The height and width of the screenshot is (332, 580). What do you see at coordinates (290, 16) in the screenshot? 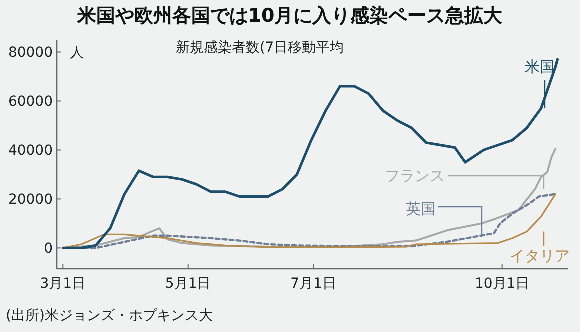
I see `chart-title: 米国や欧州各国では10月に入り感染ペース急拡大` at bounding box center [290, 16].